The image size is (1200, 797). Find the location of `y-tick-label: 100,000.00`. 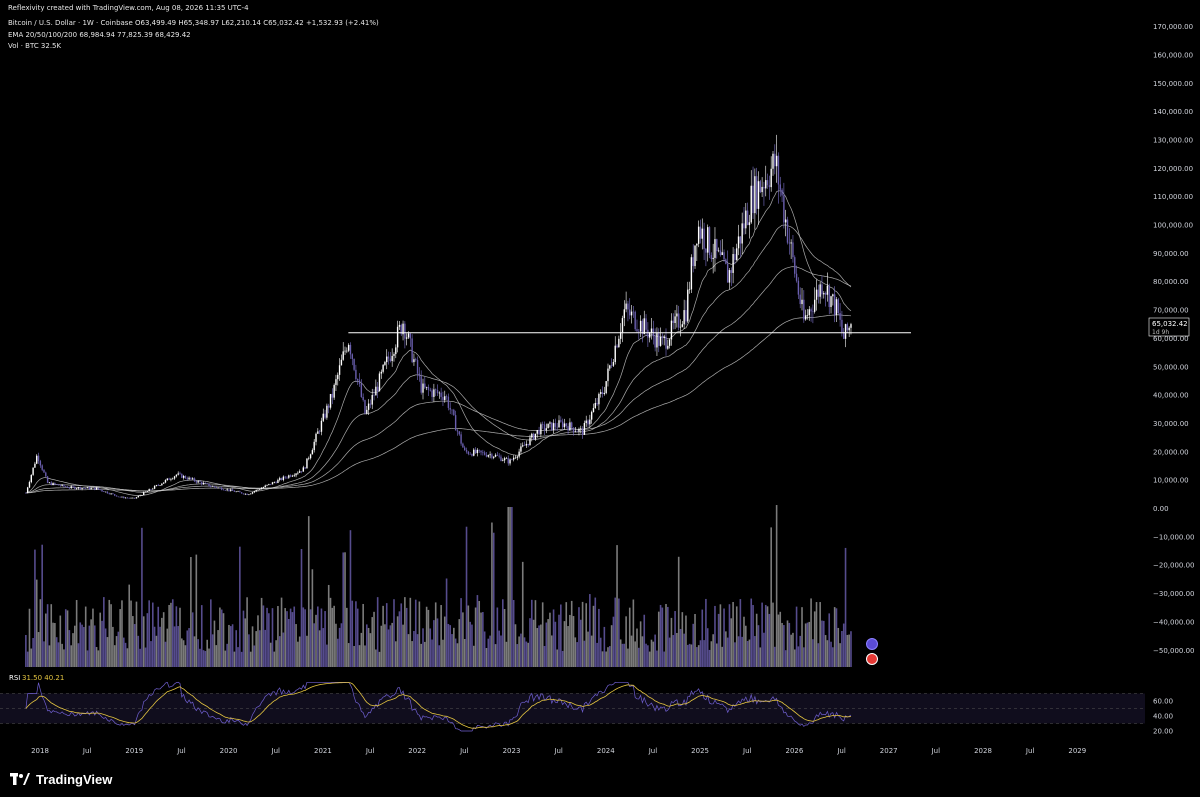

y-tick-label: 100,000.00 is located at coordinates (1173, 226).